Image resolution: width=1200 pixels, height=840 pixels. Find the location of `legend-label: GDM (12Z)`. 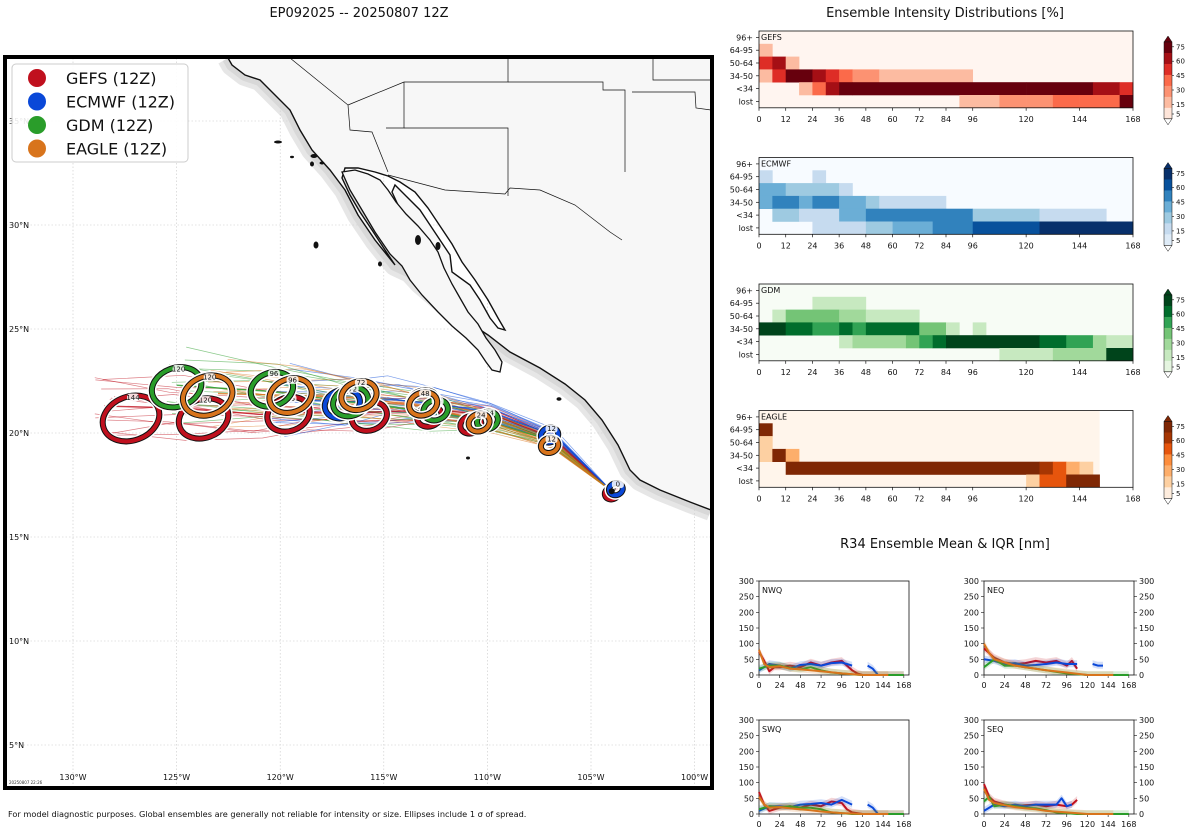

legend-label: GDM (12Z) is located at coordinates (109, 125).